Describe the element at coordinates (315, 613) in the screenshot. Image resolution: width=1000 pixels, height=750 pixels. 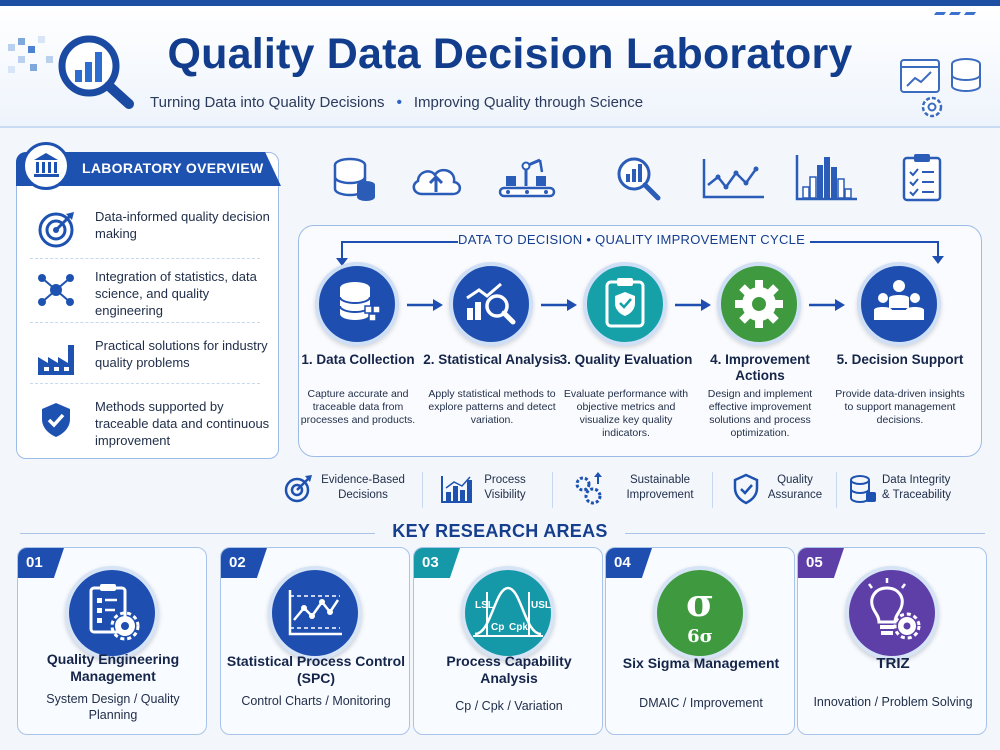
I see `control-chart-icon` at that location.